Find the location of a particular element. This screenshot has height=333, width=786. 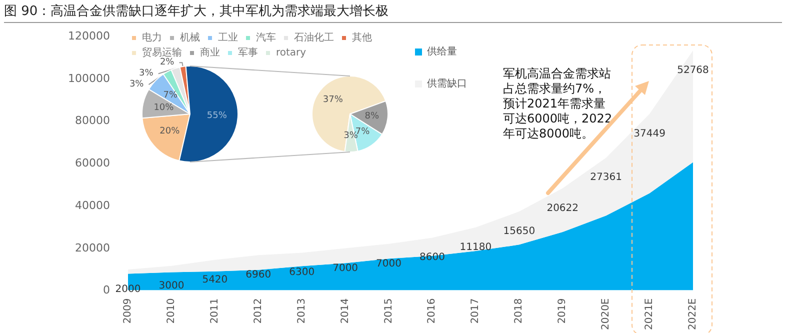

legend-label: 机械 is located at coordinates (190, 38).